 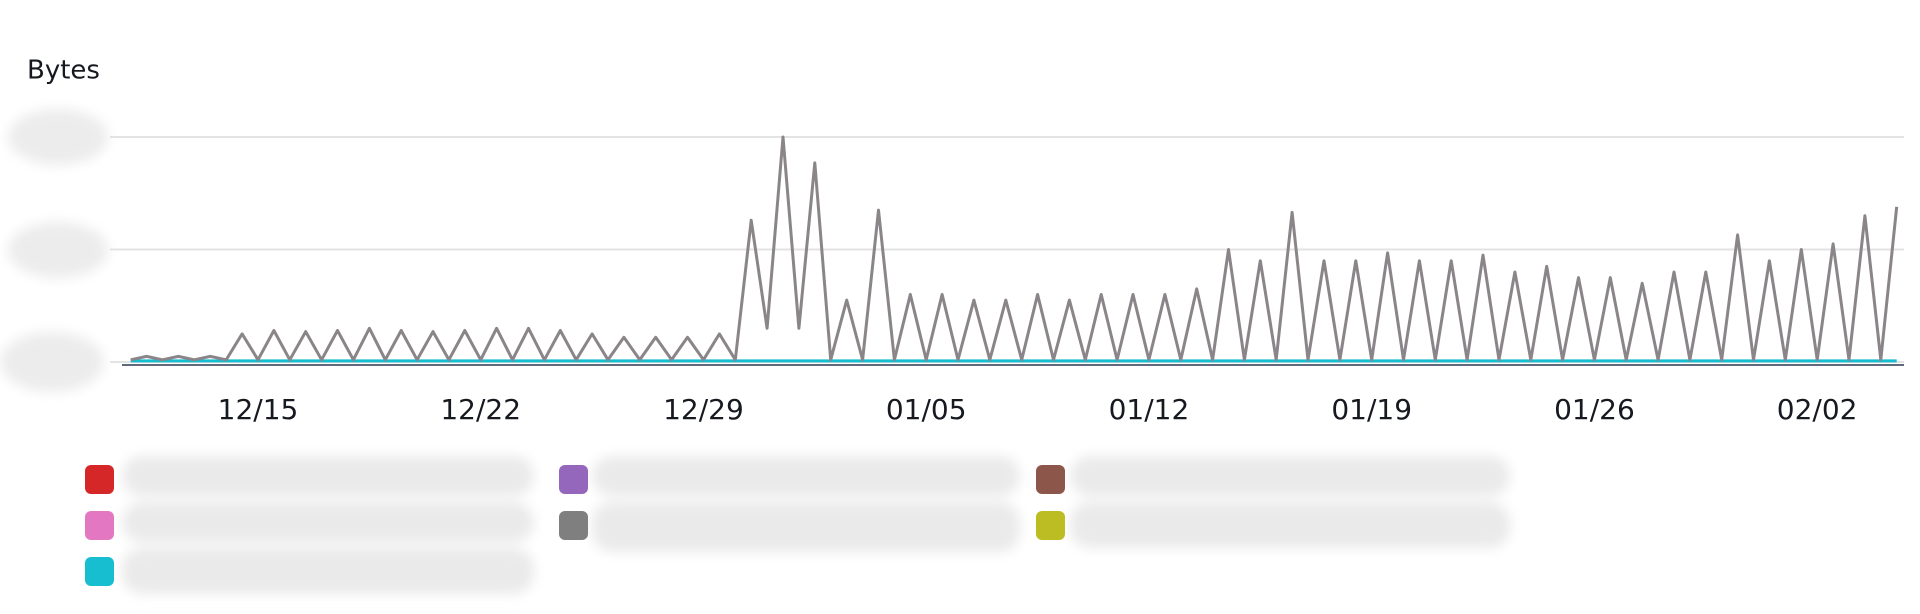 What do you see at coordinates (1149, 409) in the screenshot?
I see `x-tick-label: 01/12` at bounding box center [1149, 409].